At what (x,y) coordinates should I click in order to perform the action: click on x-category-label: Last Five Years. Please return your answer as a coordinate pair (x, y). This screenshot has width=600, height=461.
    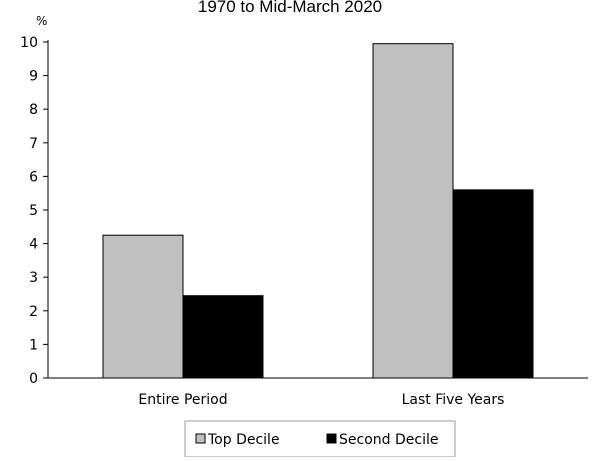
    Looking at the image, I should click on (453, 400).